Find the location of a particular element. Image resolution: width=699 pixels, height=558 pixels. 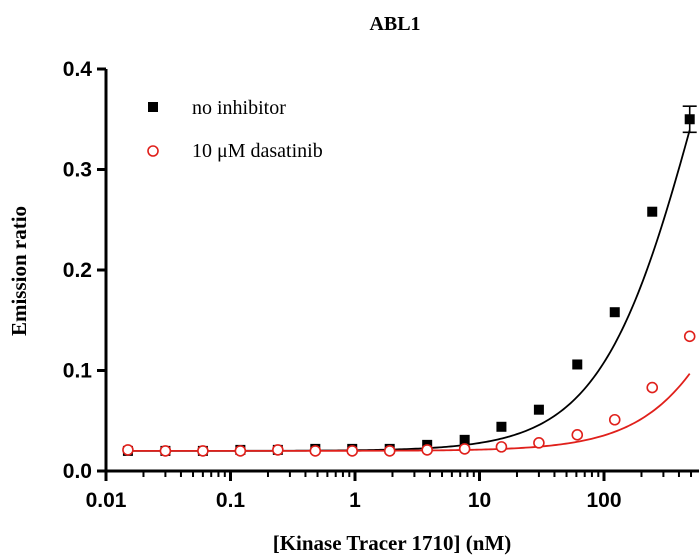

y-axis-title-group: Emission ratio is located at coordinates (19, 271).